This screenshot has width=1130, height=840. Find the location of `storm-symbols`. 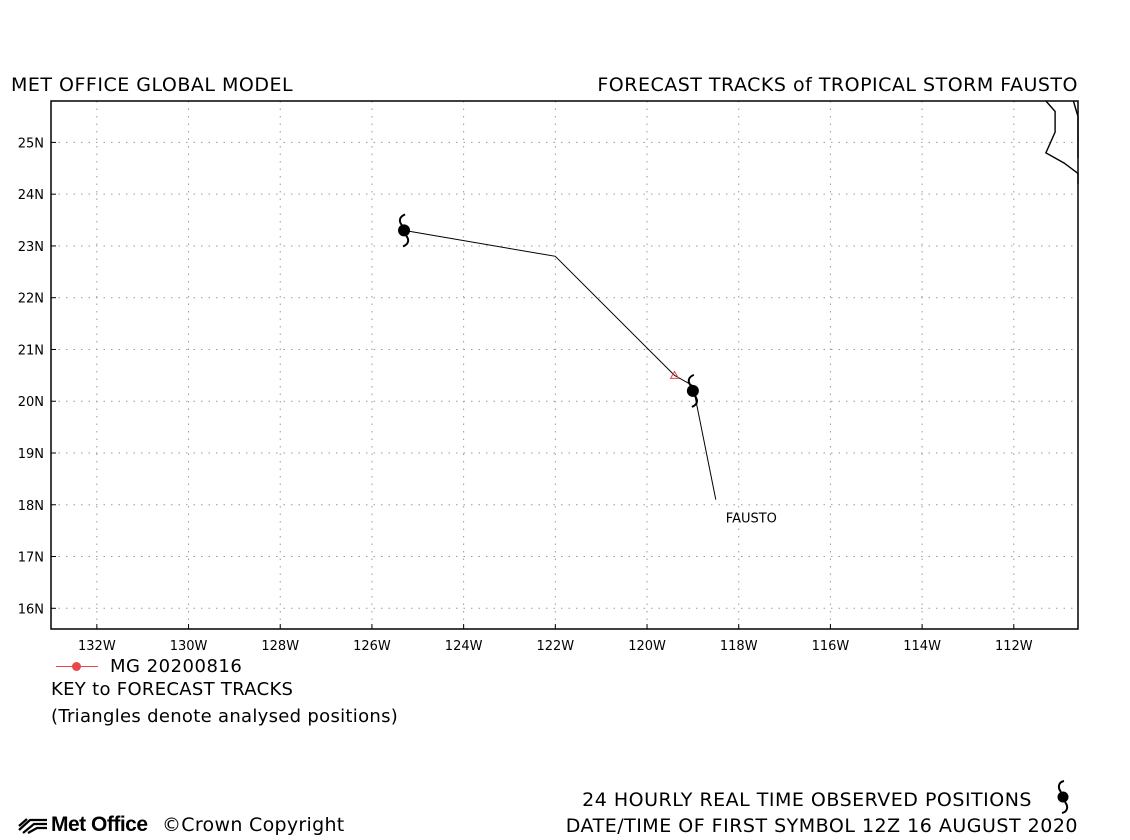

storm-symbols is located at coordinates (548, 310).